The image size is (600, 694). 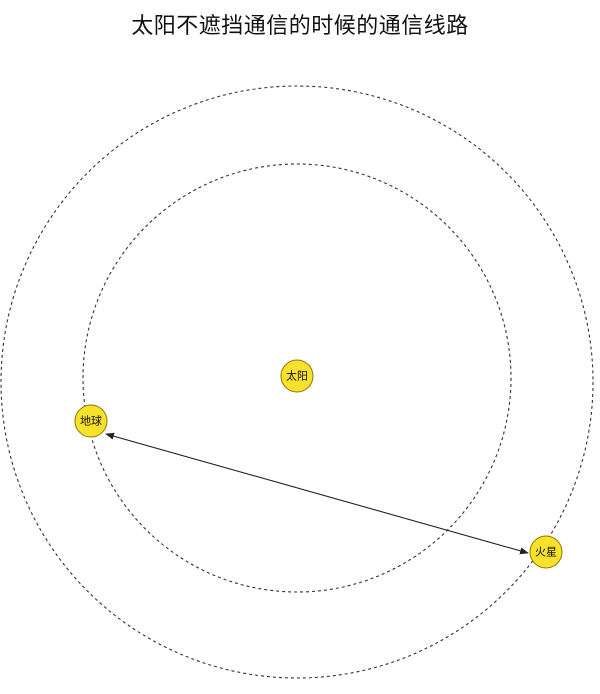 I want to click on sun: 太阳, so click(x=297, y=376).